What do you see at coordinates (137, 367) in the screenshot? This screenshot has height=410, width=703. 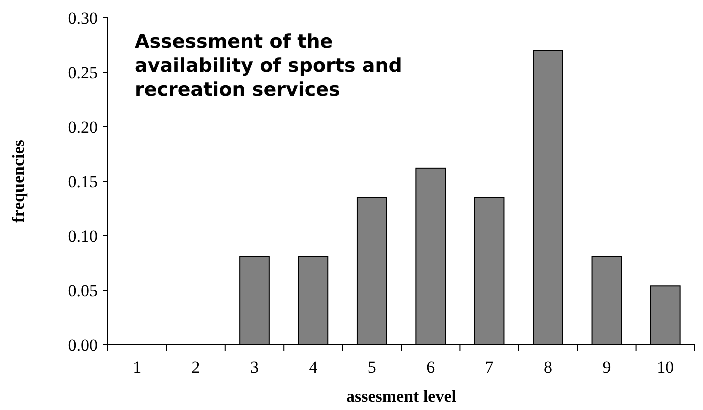 I see `x-tick-label: 1` at bounding box center [137, 367].